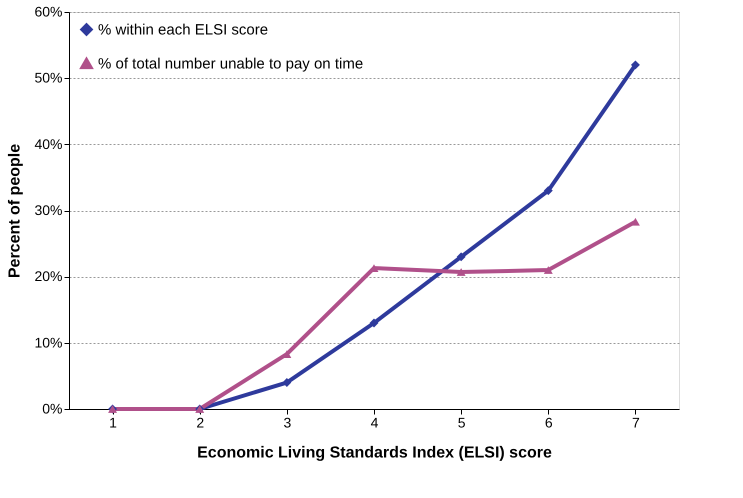 This screenshot has width=743, height=498. I want to click on x-axis-title: Economic Living Standards Index (ELSI) score, so click(374, 453).